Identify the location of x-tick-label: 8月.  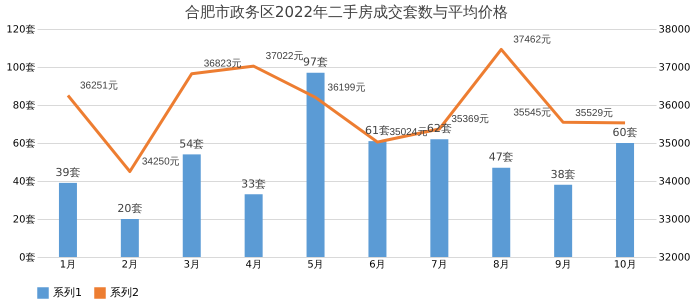
(501, 265).